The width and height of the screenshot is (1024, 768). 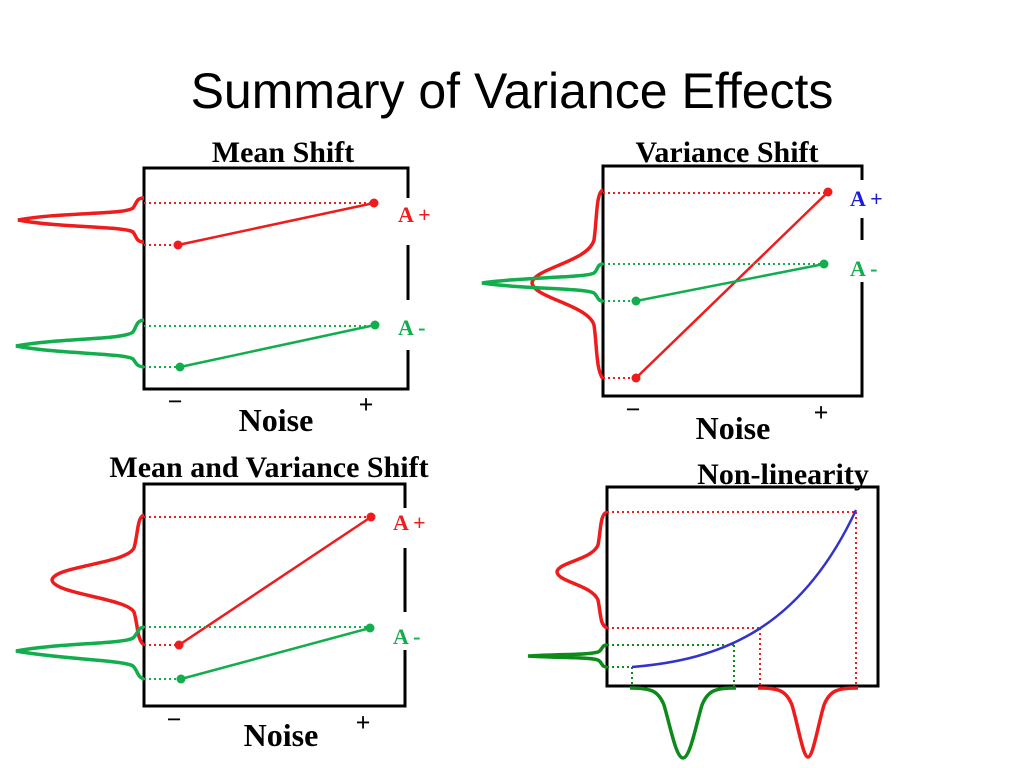 I want to click on panel-non-linearity: Non-linearity, so click(x=703, y=609).